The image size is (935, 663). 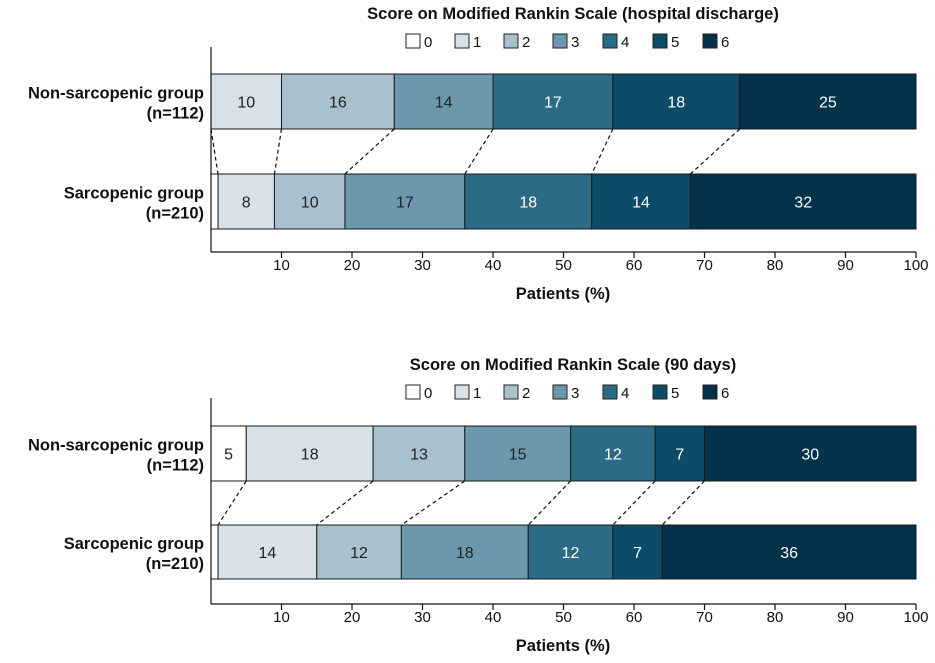 I want to click on bar-row-1: 5 18 13 15 12 7 30, so click(x=563, y=453).